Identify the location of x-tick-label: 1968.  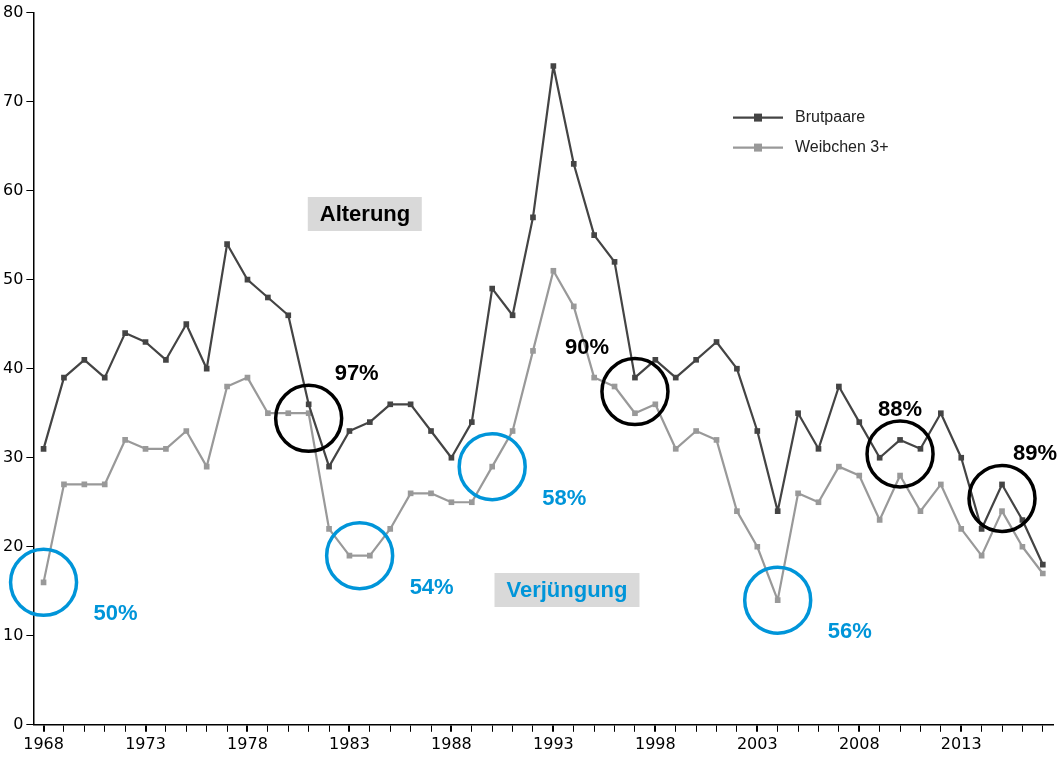
(43, 743).